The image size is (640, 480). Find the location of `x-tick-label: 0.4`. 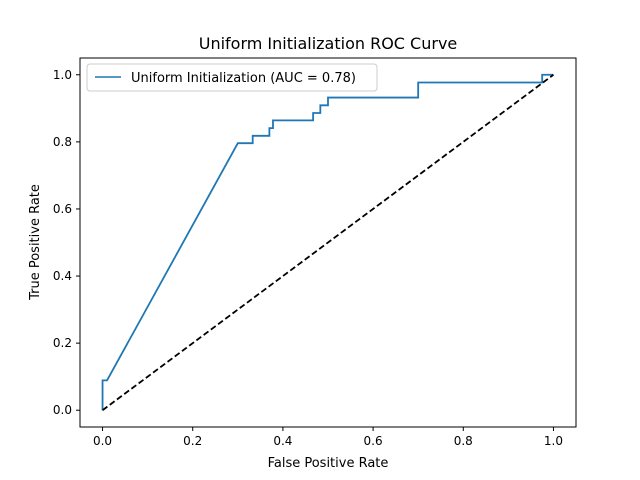

x-tick-label: 0.4 is located at coordinates (282, 441).